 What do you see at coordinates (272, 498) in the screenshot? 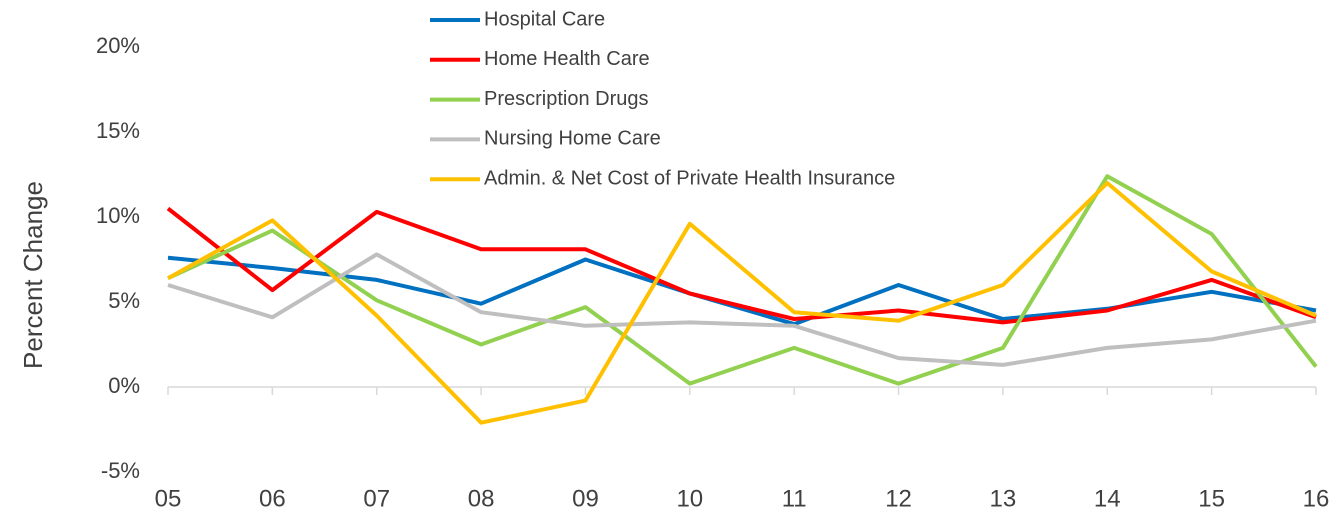
I see `x-tick-label: 06` at bounding box center [272, 498].